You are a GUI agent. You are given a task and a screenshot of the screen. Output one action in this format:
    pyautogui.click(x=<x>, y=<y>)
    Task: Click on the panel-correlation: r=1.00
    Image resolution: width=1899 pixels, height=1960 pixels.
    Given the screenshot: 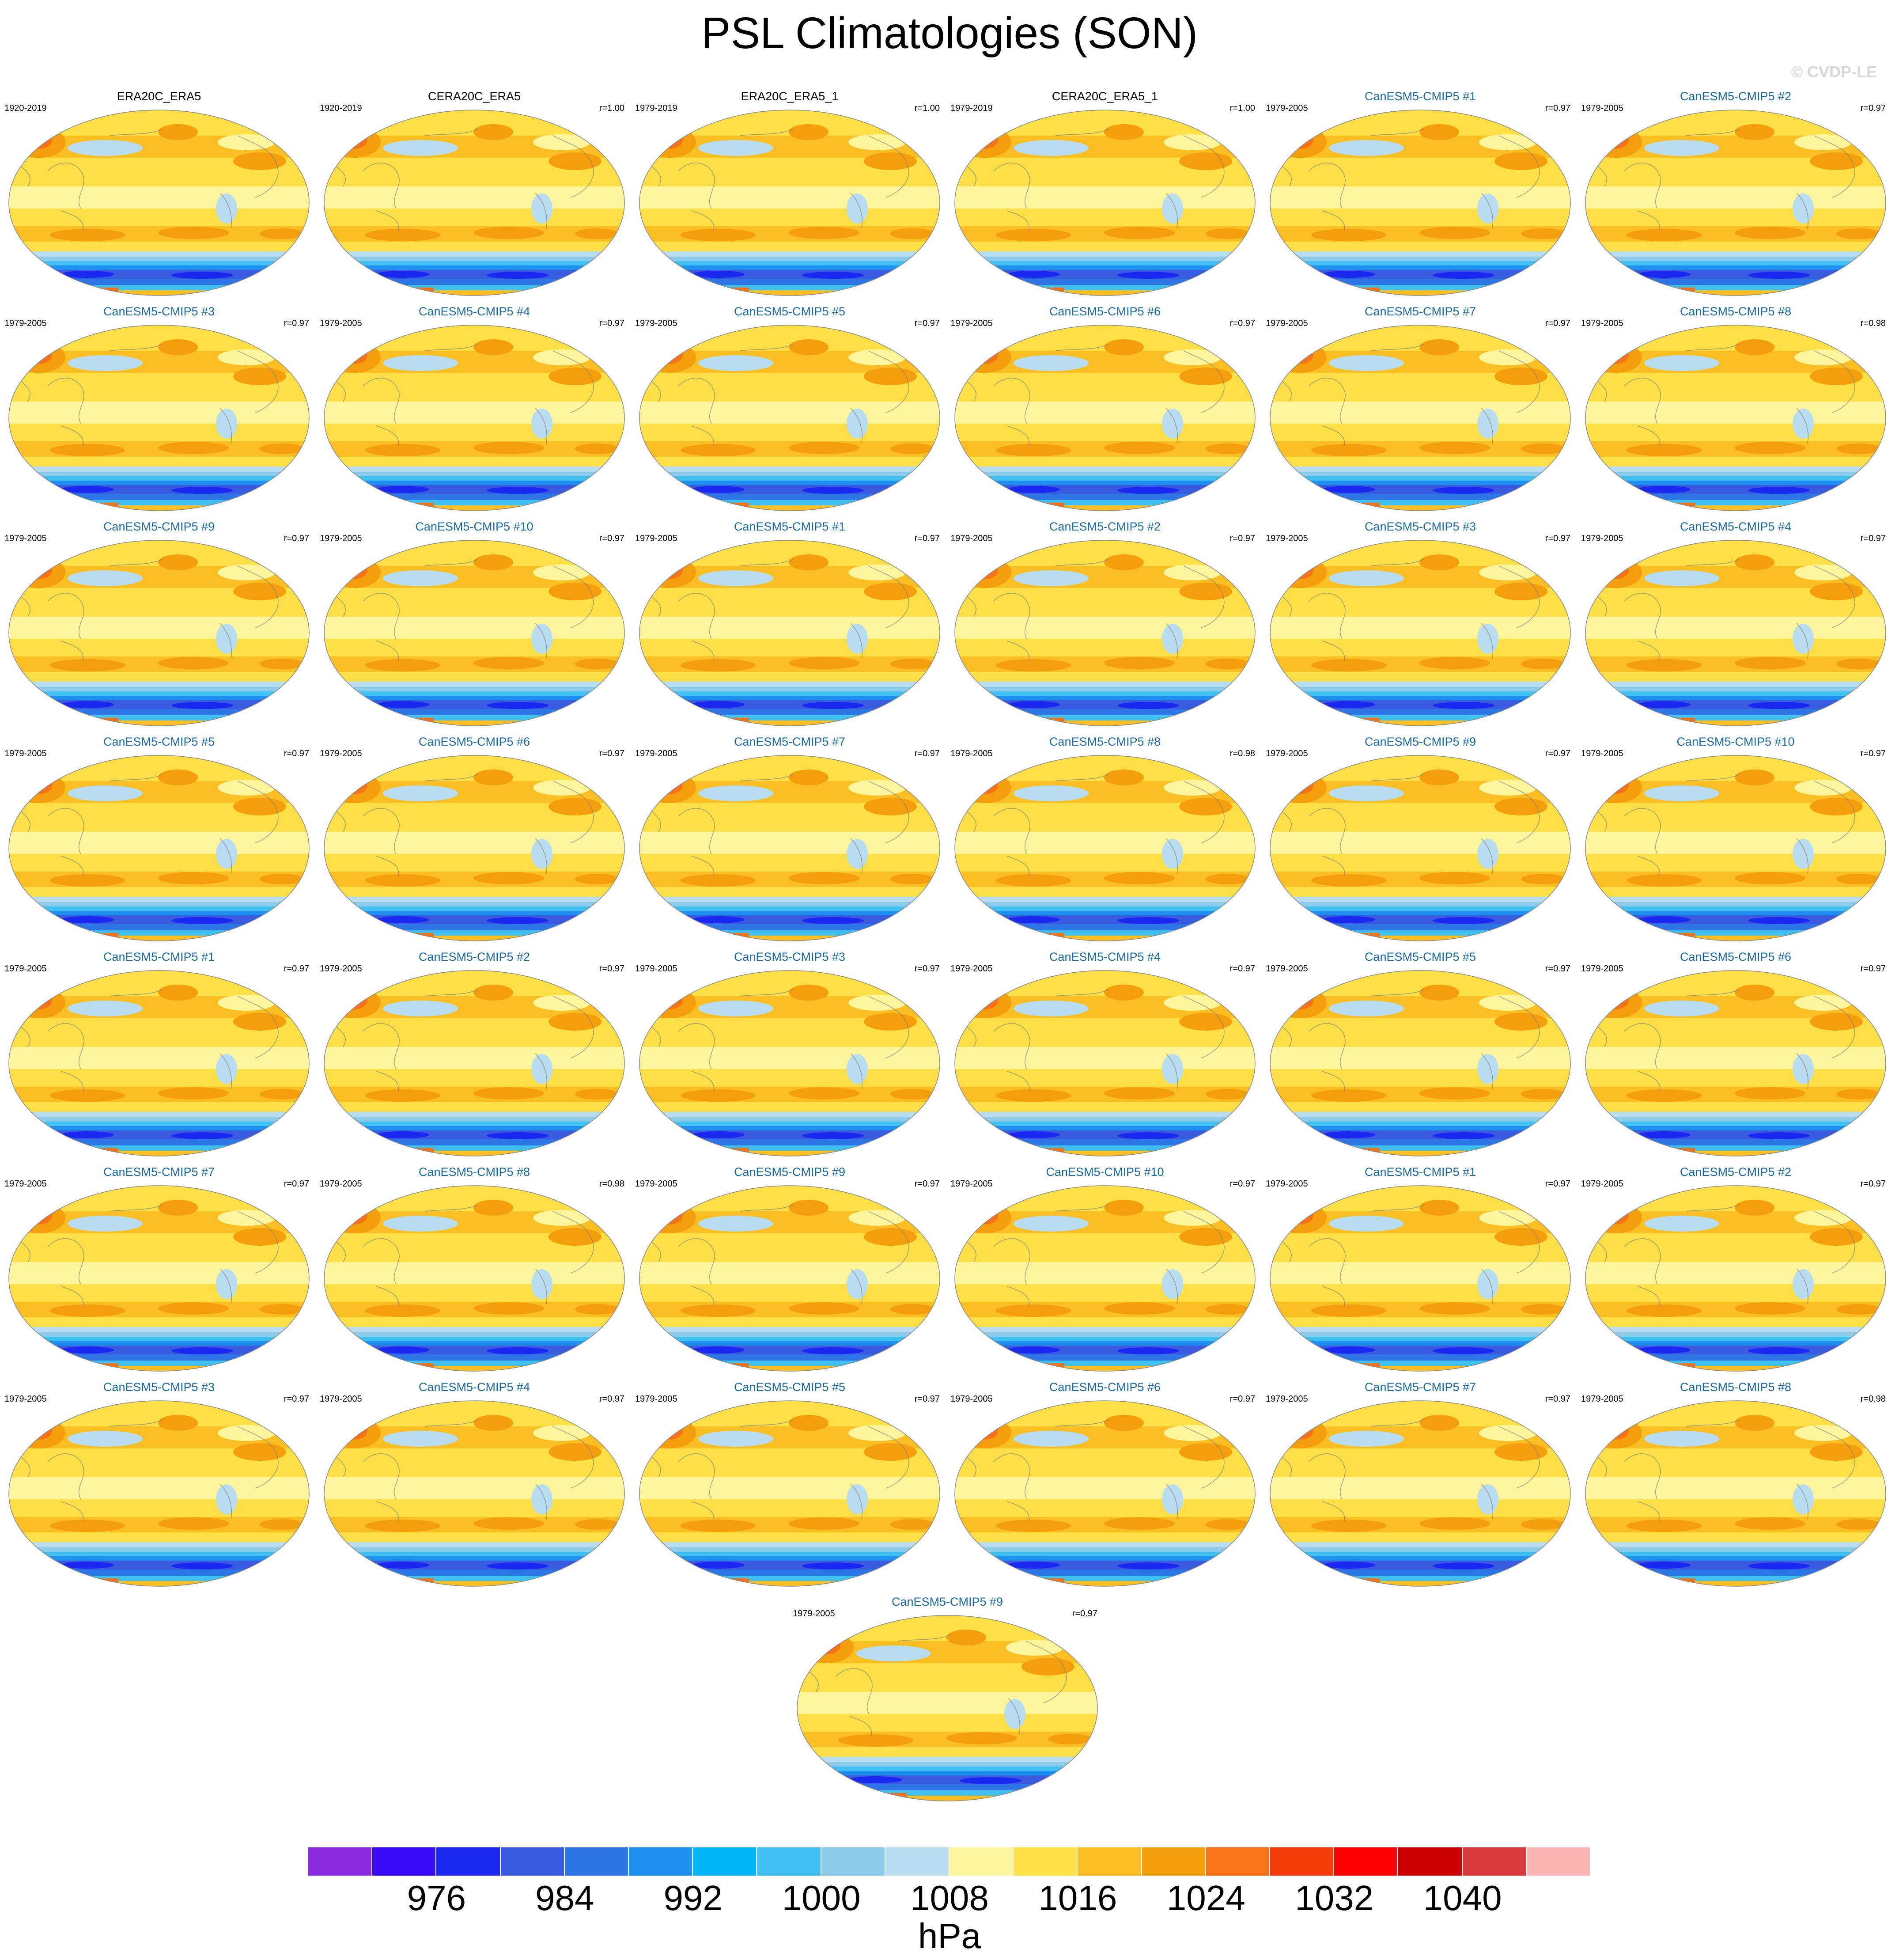 What is the action you would take?
    pyautogui.click(x=927, y=108)
    